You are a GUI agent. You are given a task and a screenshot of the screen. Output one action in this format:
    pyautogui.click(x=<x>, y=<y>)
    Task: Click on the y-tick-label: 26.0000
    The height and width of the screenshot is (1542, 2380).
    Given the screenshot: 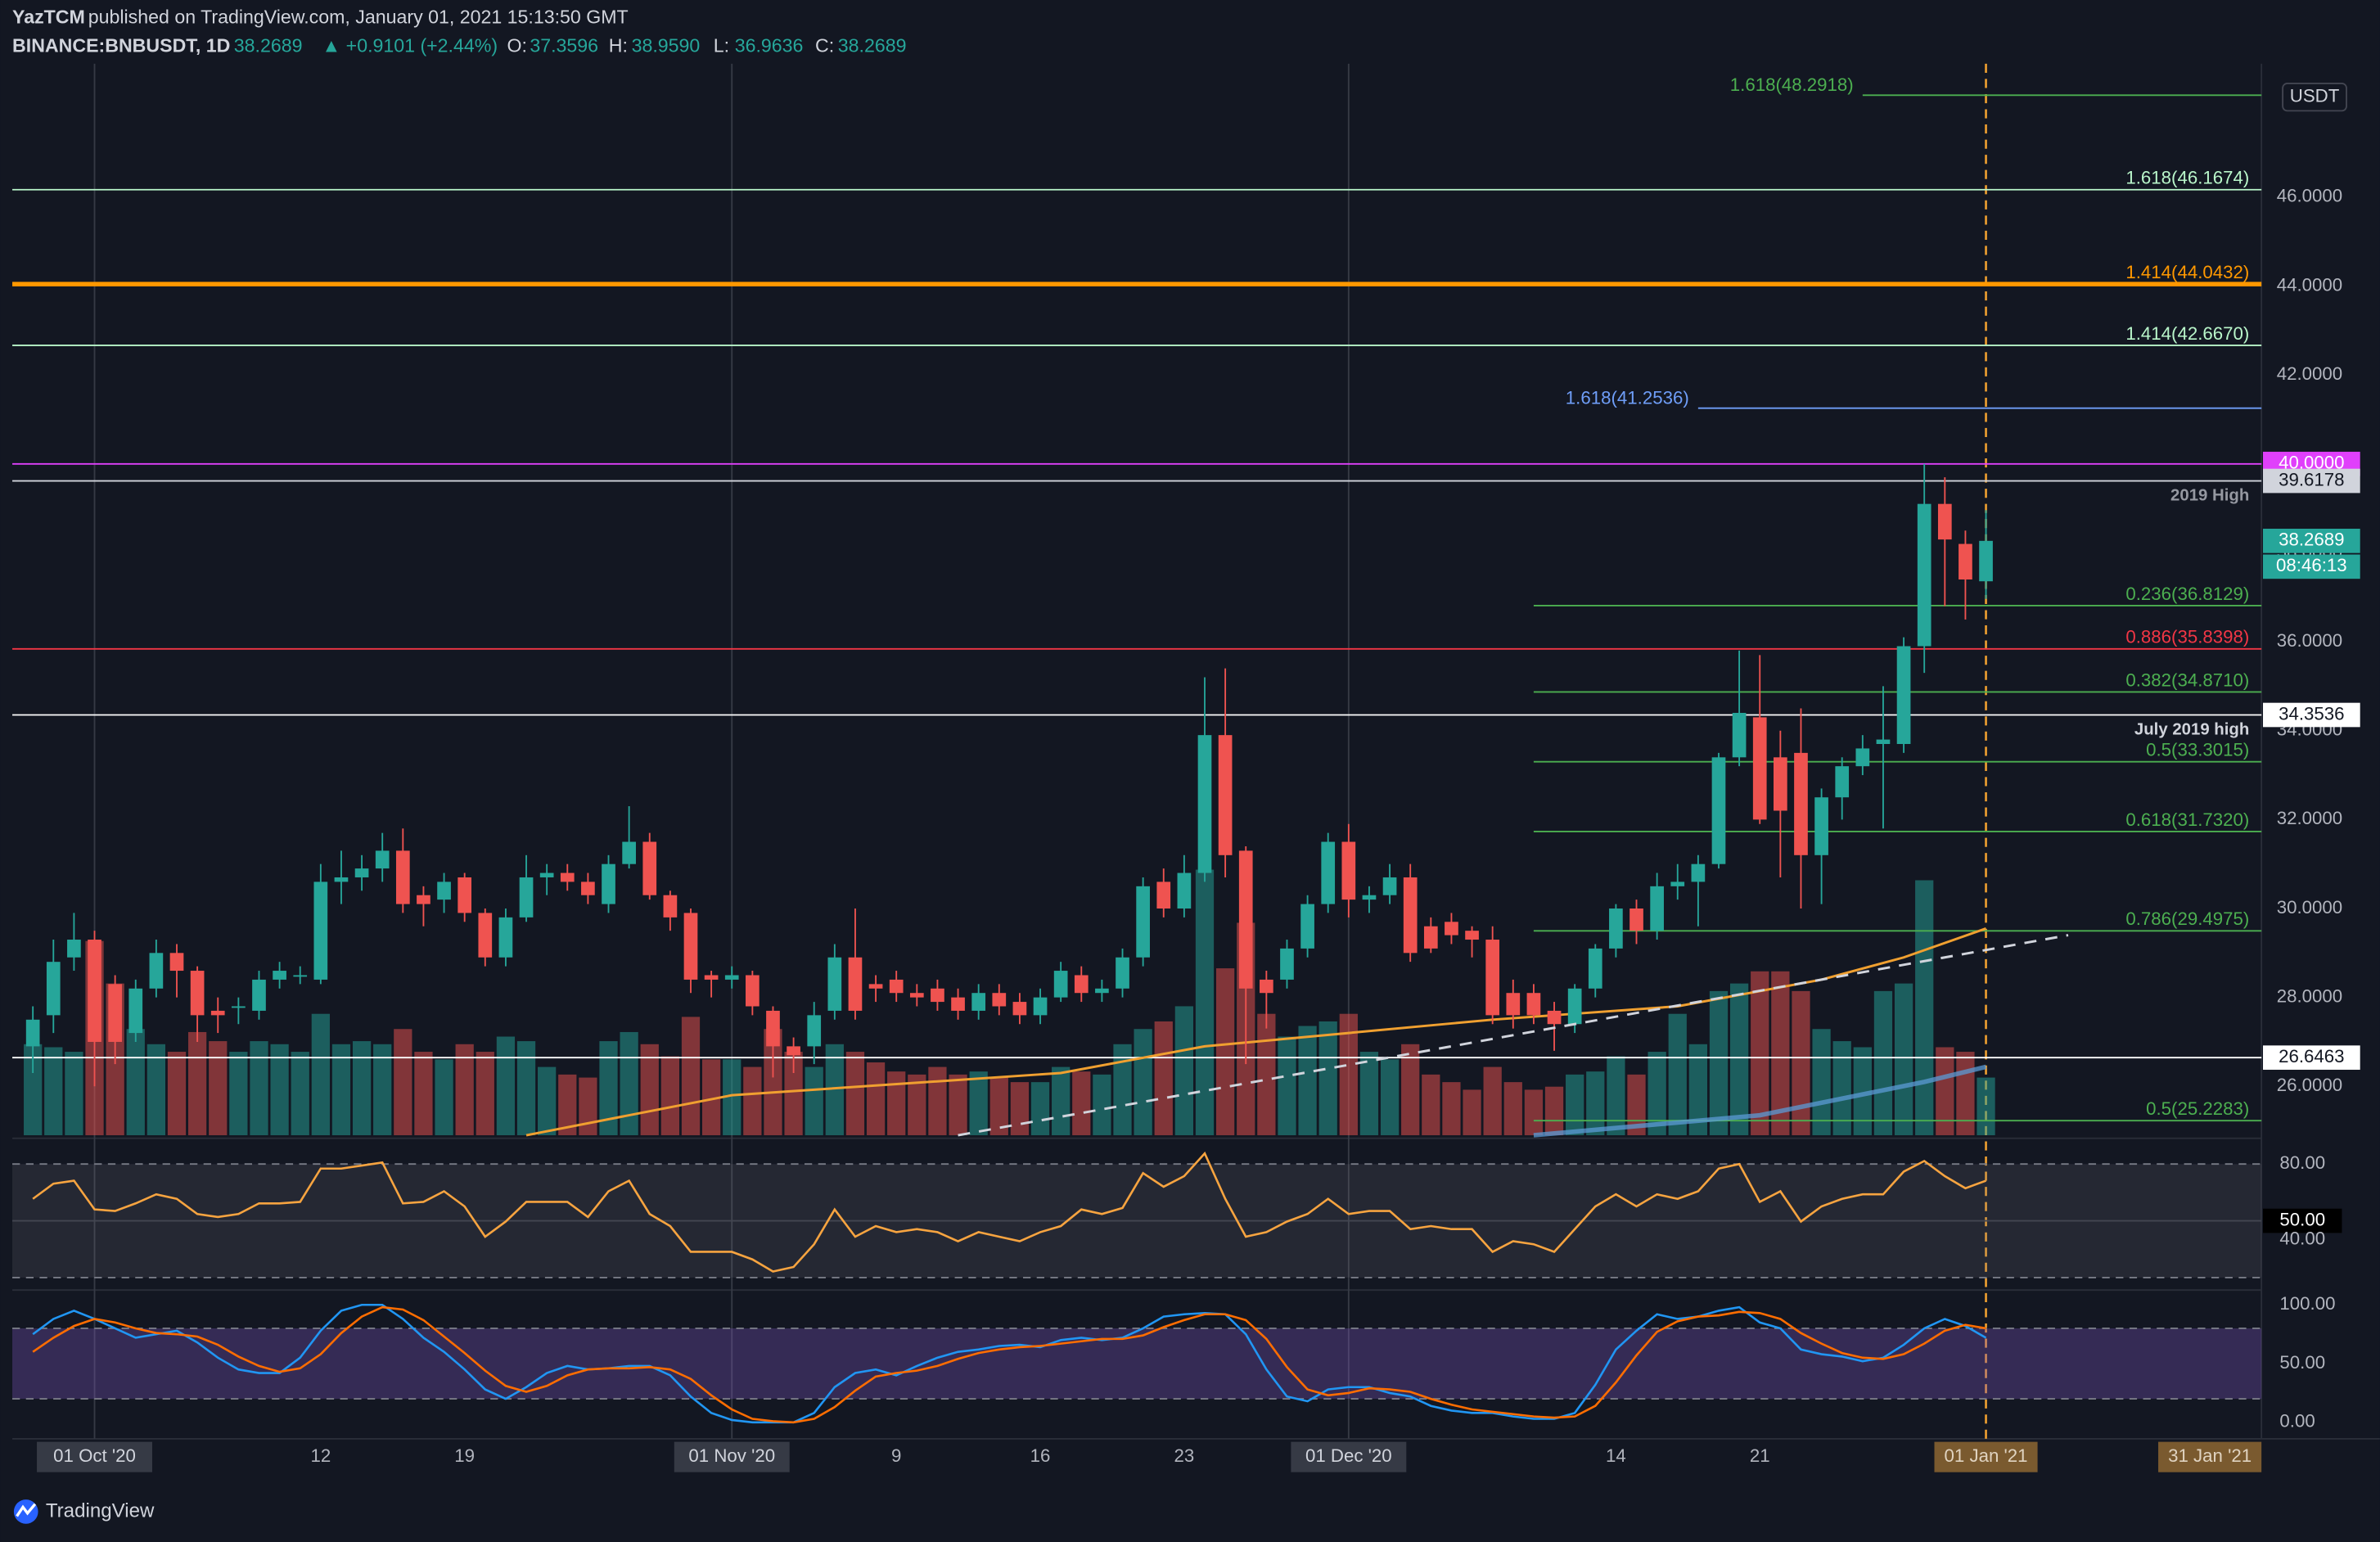 What is the action you would take?
    pyautogui.click(x=2309, y=1085)
    